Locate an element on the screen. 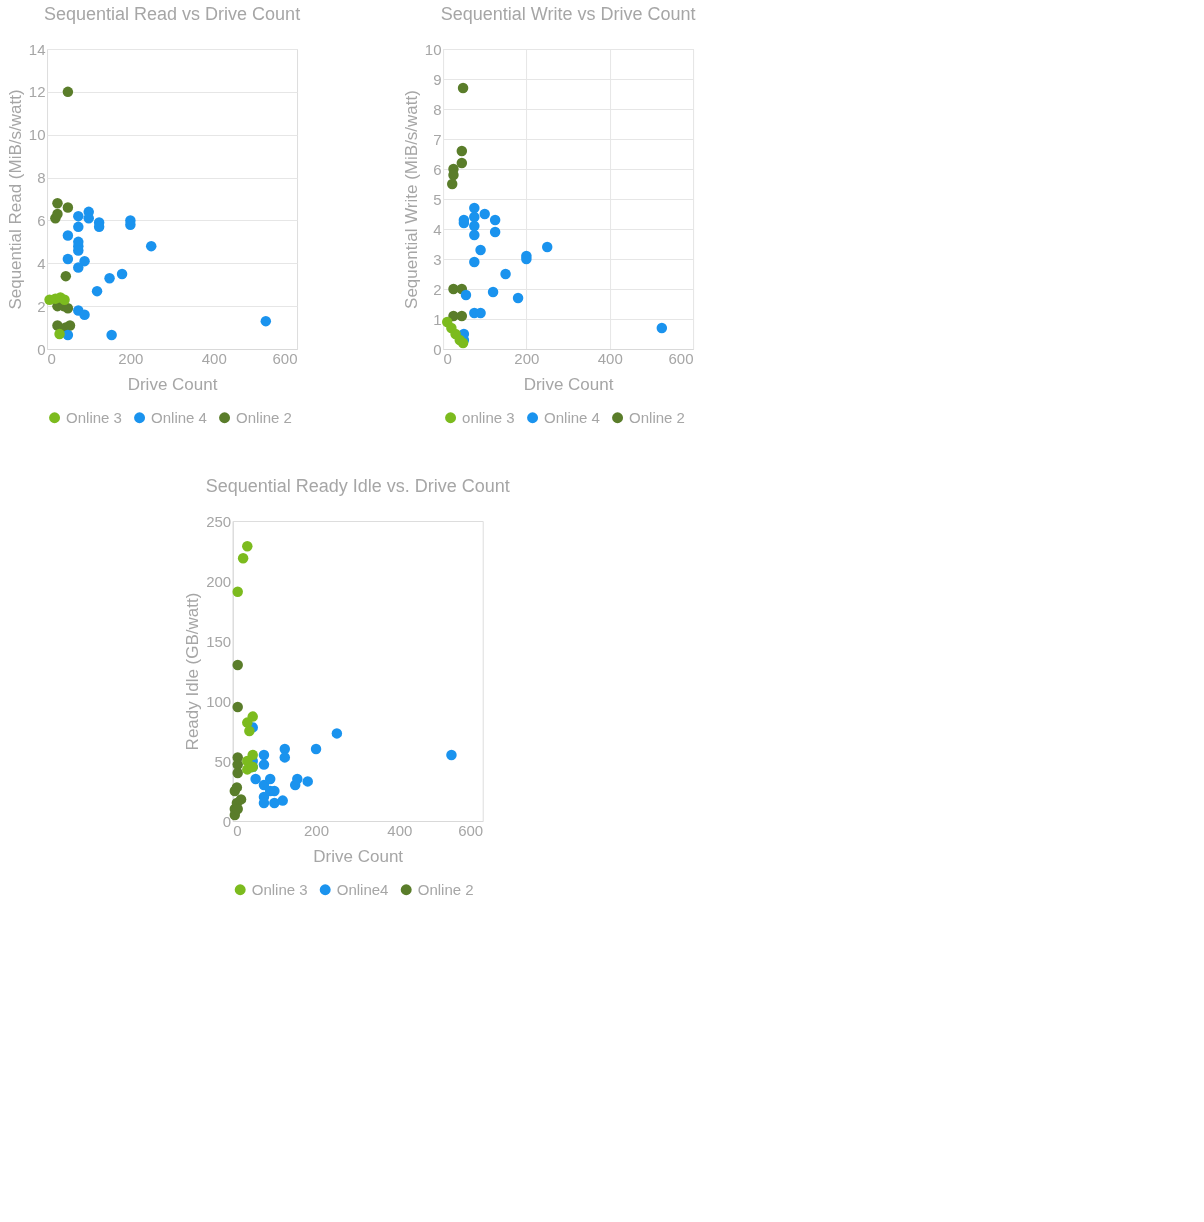  y-tick-label: 150 is located at coordinates (219, 641).